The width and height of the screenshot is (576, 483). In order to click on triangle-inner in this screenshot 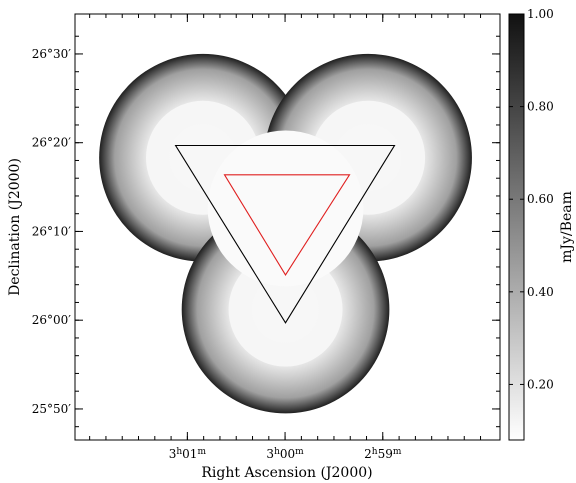, I will do `click(287, 225)`.